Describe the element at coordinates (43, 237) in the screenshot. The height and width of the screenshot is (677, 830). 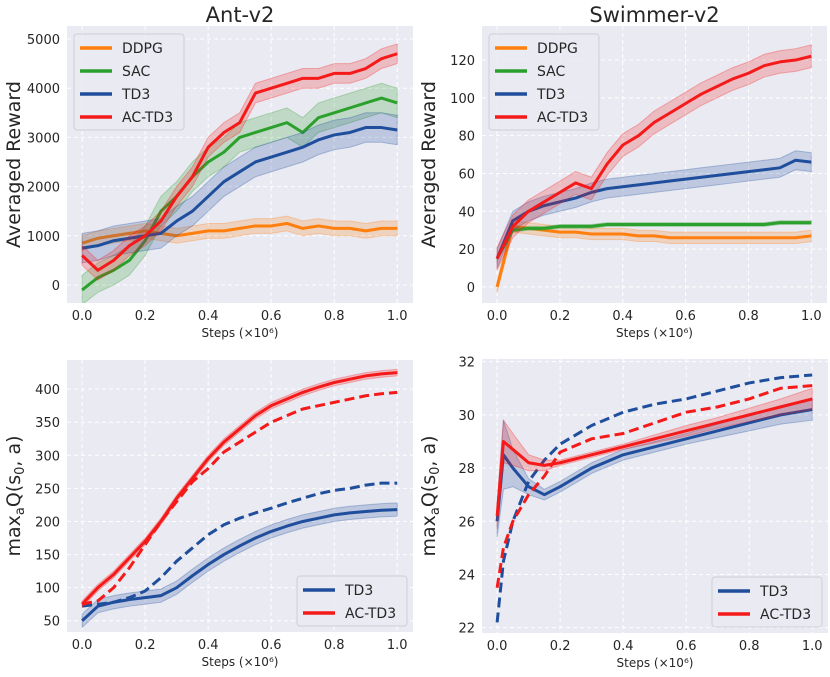
I see `y-tick-label: 1000` at that location.